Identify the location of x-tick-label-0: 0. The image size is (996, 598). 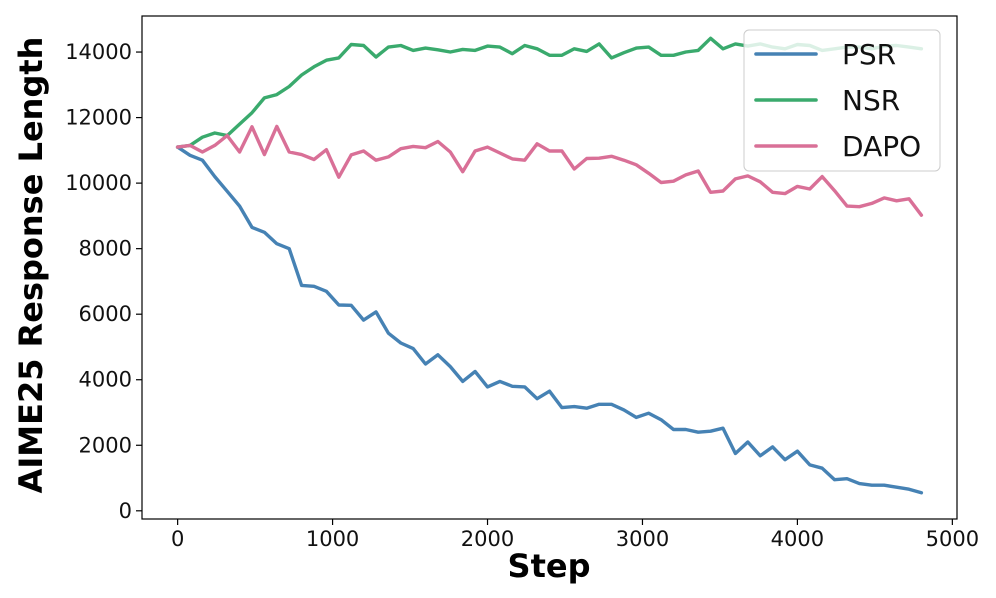
(177, 539).